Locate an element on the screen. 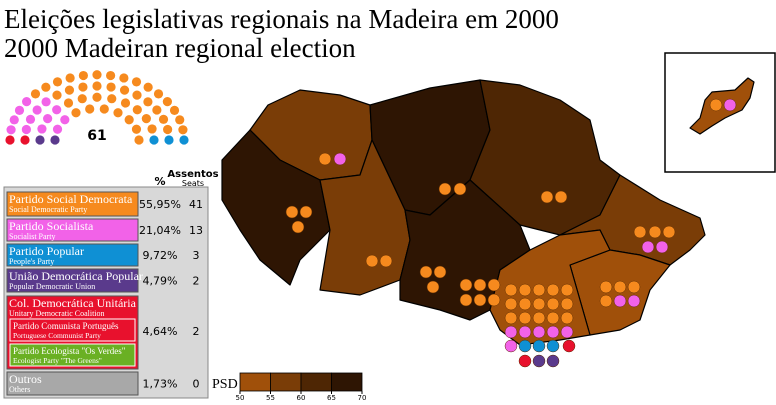 This screenshot has width=776, height=405. legend-tick-label: 65 is located at coordinates (331, 398).